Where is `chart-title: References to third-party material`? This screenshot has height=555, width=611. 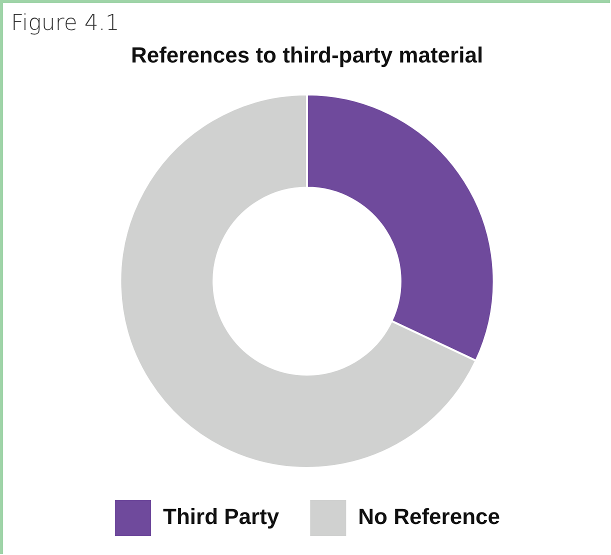
chart-title: References to third-party material is located at coordinates (307, 55).